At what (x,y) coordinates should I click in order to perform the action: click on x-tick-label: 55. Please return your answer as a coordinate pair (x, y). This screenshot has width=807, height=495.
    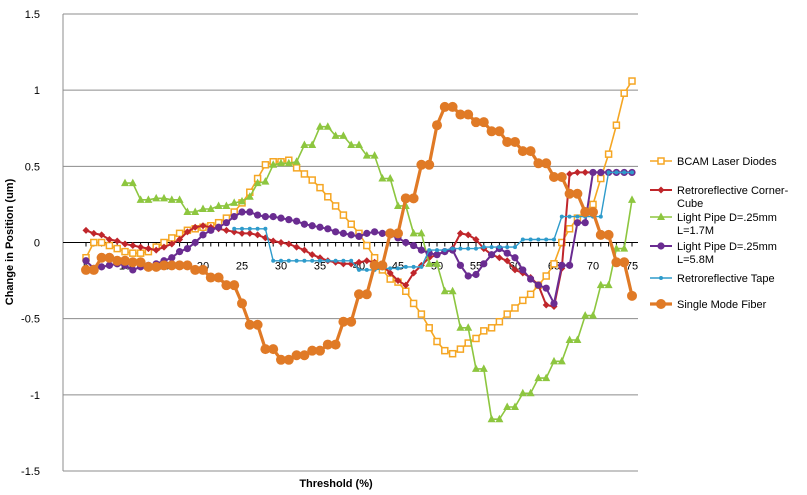
    Looking at the image, I should click on (476, 267).